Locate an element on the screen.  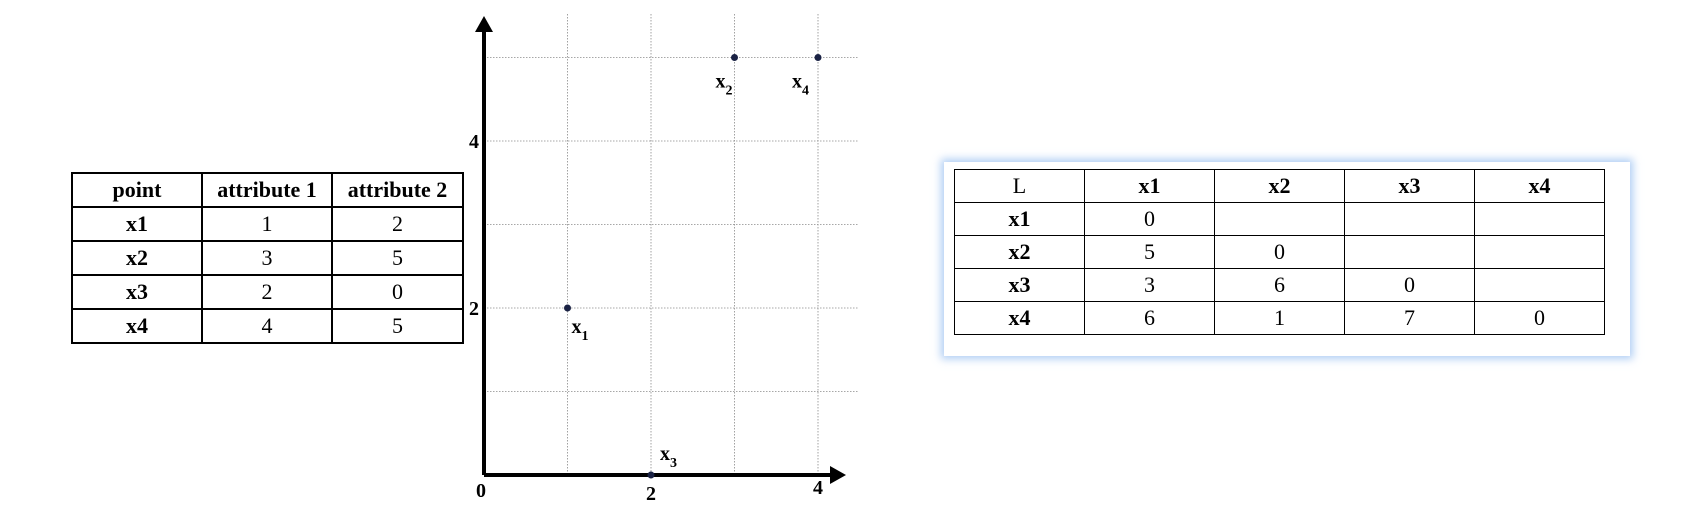
table-row: x1 0 is located at coordinates (1279, 219).